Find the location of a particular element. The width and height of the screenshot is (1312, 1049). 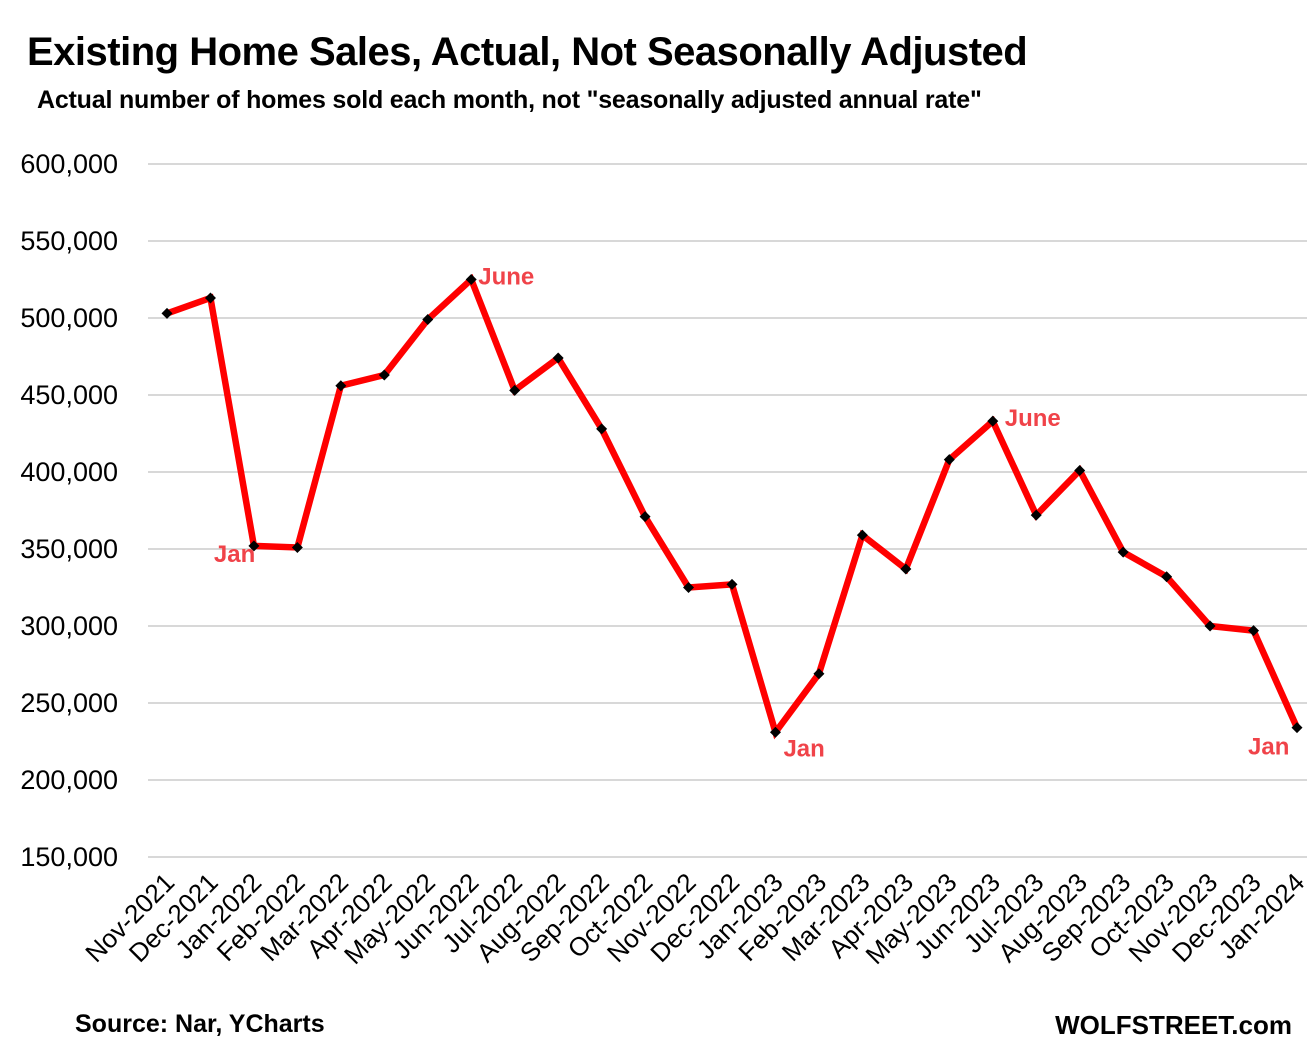

source-credit: Source: Nar, YCharts is located at coordinates (200, 1024).